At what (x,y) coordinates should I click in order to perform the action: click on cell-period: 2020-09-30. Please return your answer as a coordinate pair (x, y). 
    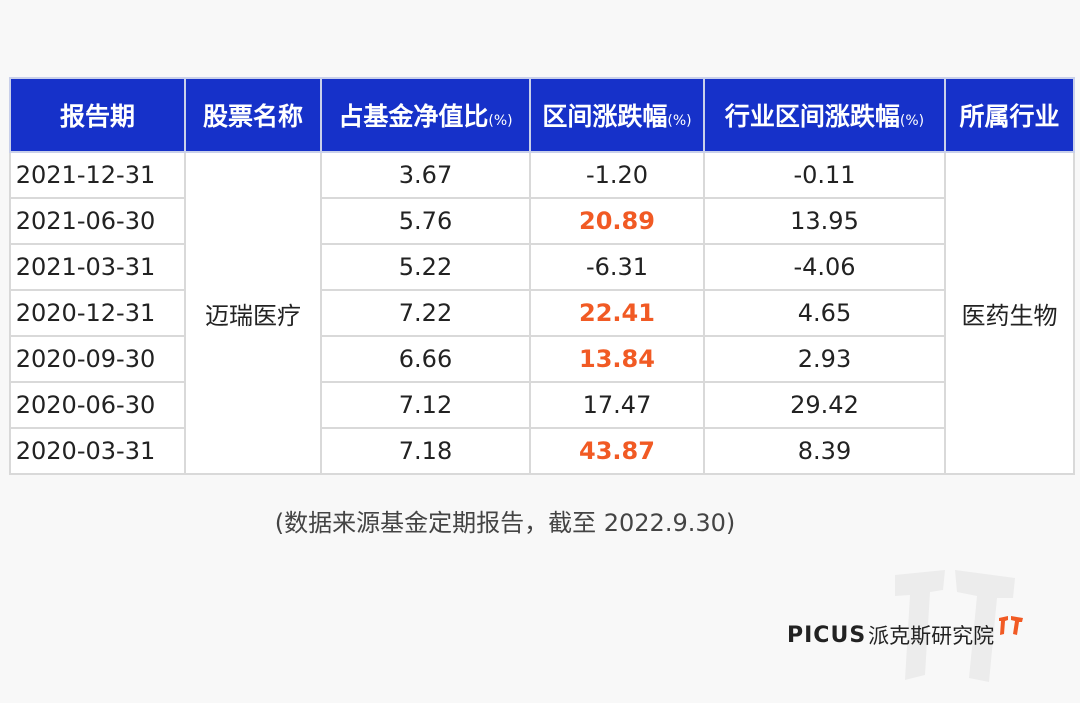
    Looking at the image, I should click on (97, 359).